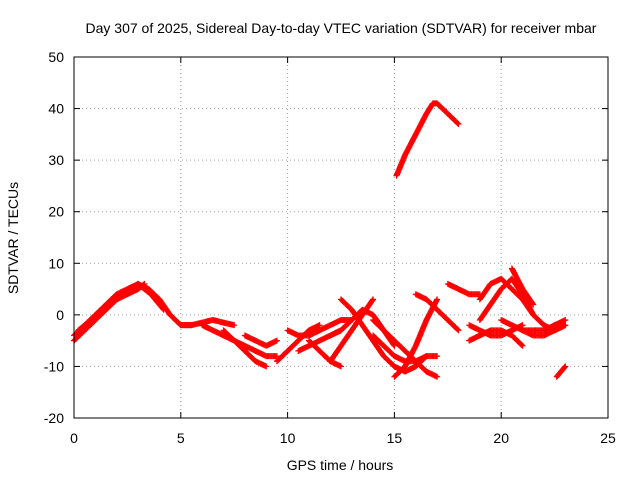 The height and width of the screenshot is (480, 640). Describe the element at coordinates (60, 315) in the screenshot. I see `y-tick-label: 0` at that location.